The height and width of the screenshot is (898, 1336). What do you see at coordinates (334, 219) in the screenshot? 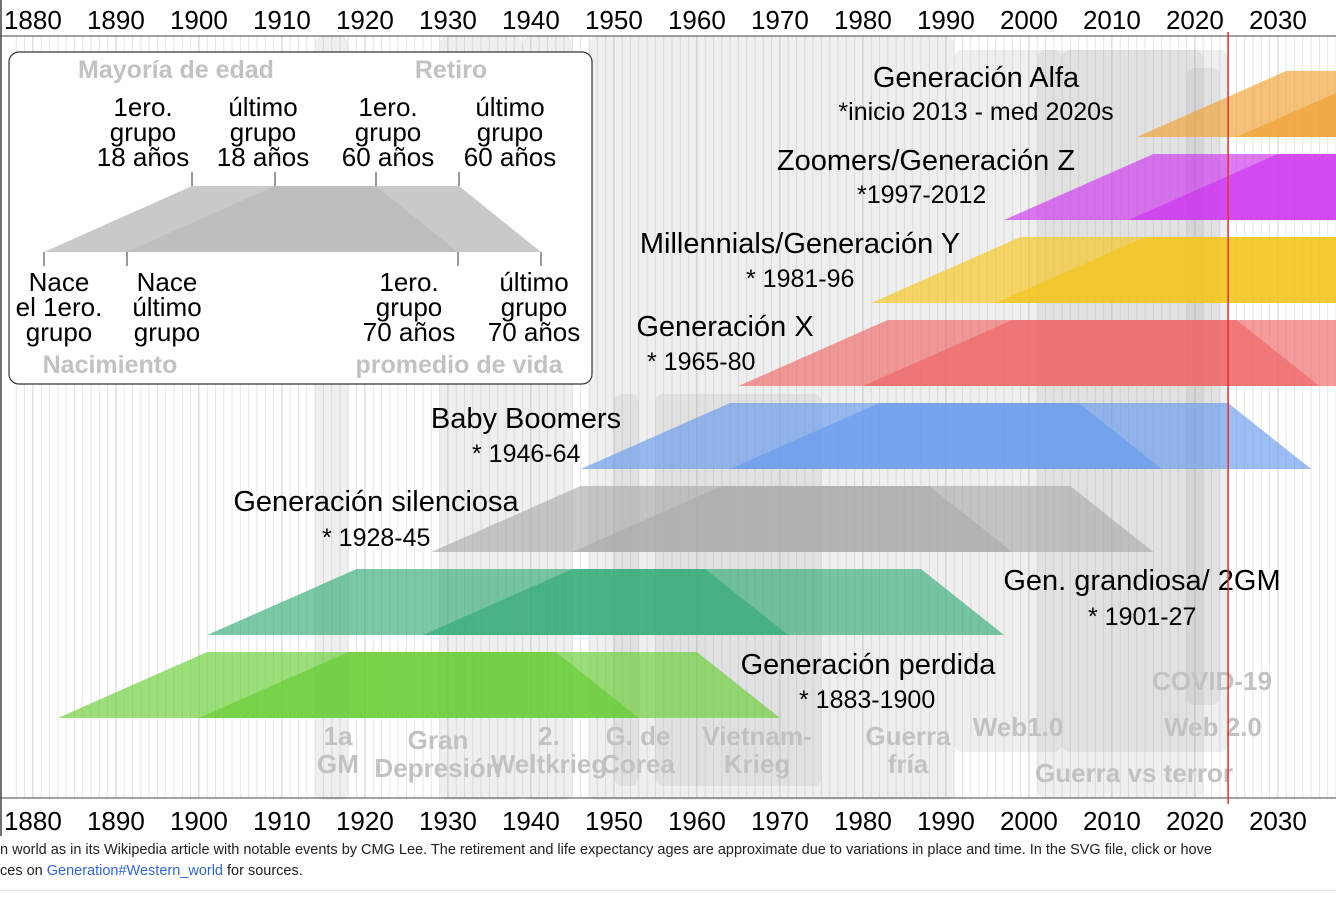
I see `legend-last-cohort` at bounding box center [334, 219].